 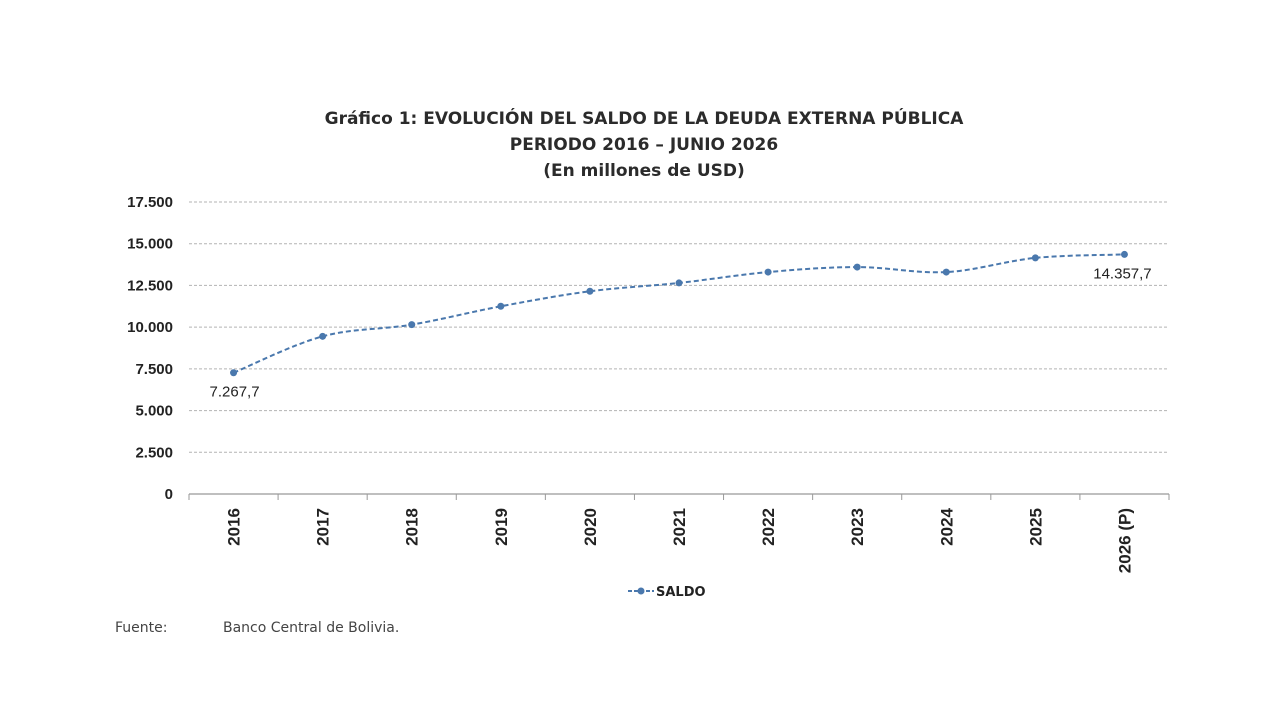 What do you see at coordinates (234, 527) in the screenshot?
I see `x-tick-label: 2016` at bounding box center [234, 527].